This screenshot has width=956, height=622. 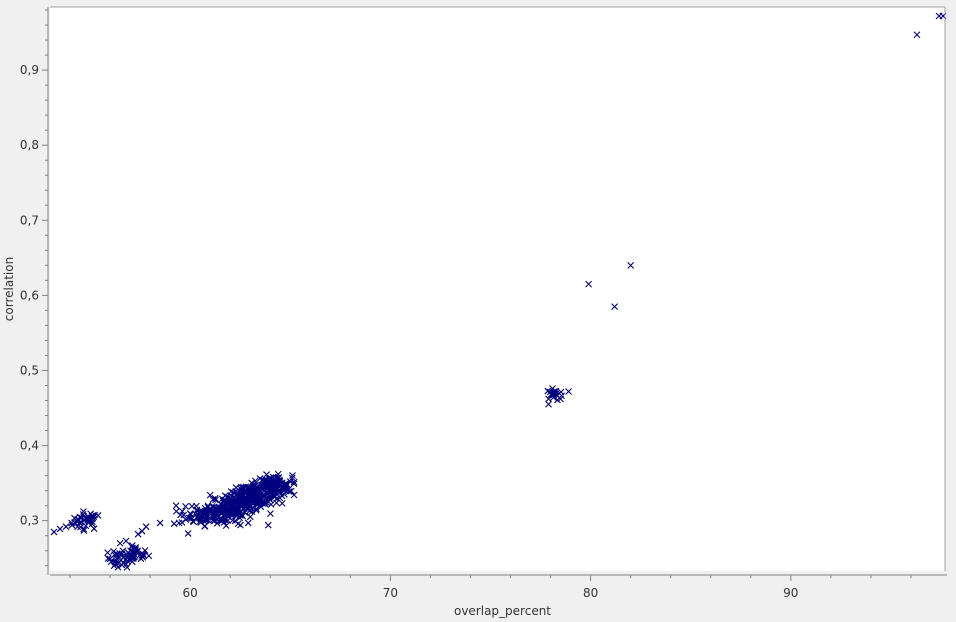 I want to click on x-axis: 60 70 80 90, so click(x=498, y=587).